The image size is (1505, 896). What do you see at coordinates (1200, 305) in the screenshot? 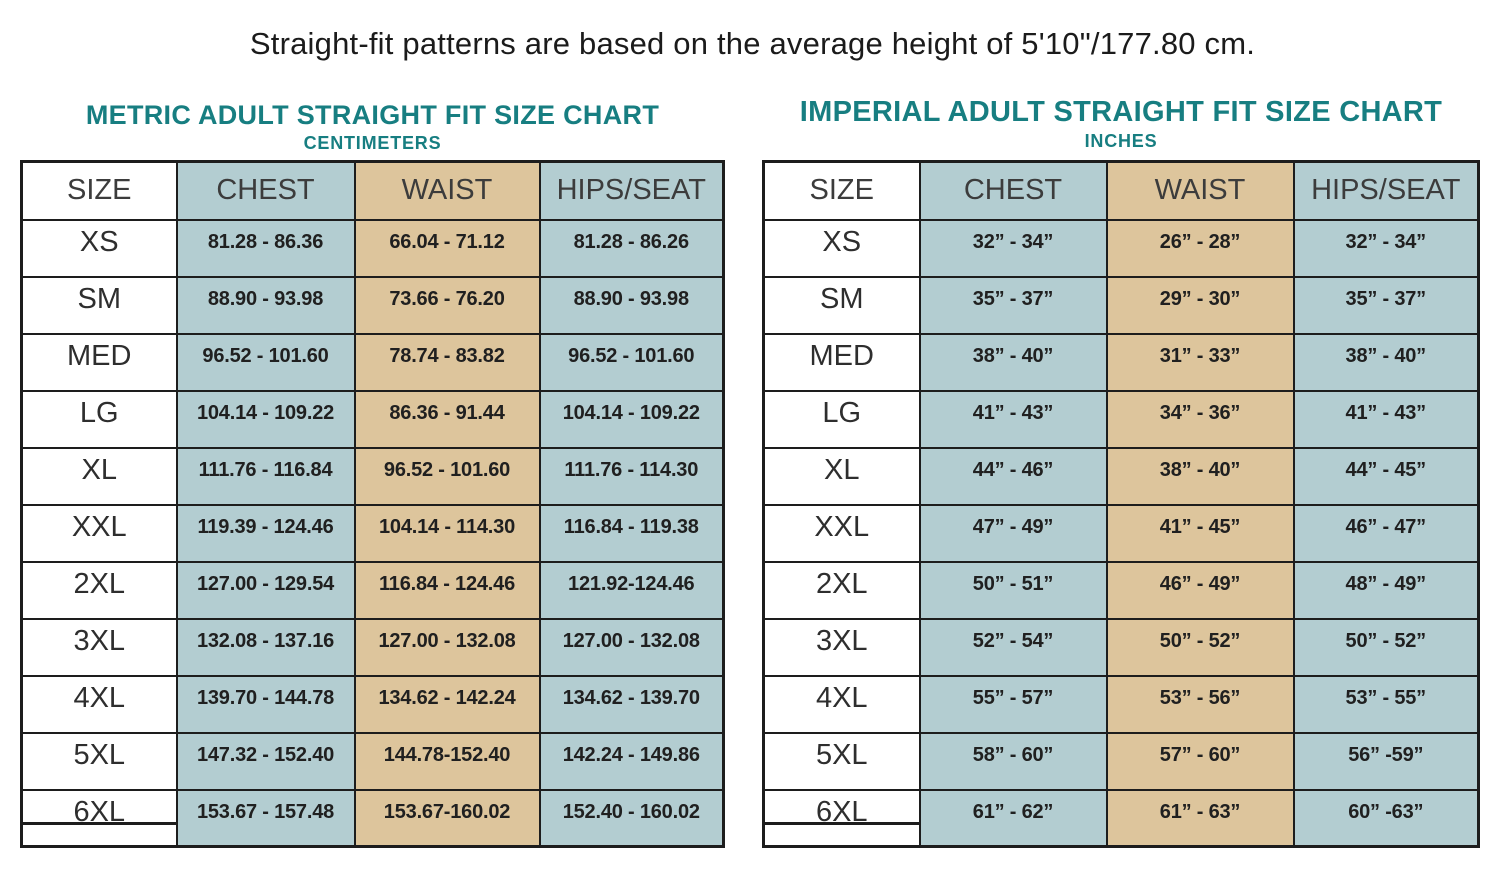
I see `waist-value-cell: 29” - 30”` at bounding box center [1200, 305].